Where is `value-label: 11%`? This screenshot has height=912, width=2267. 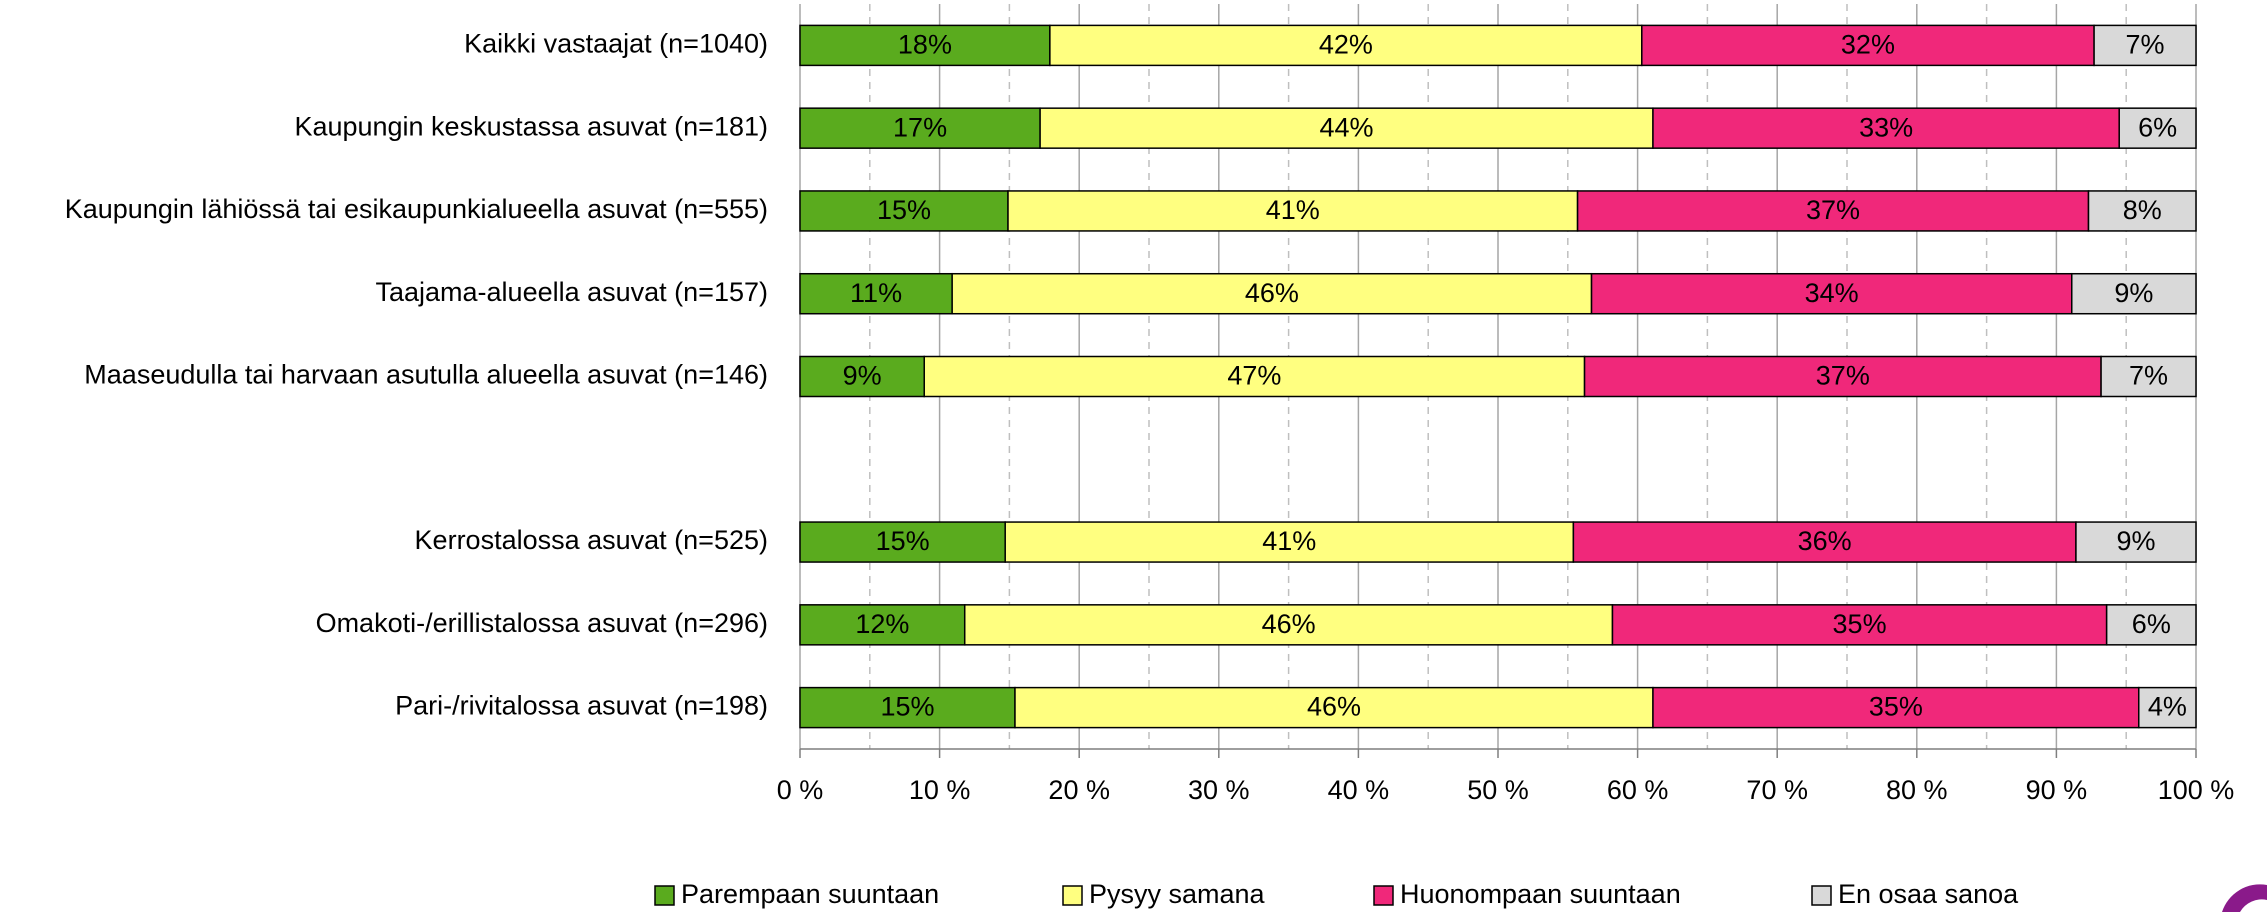 value-label: 11% is located at coordinates (876, 293).